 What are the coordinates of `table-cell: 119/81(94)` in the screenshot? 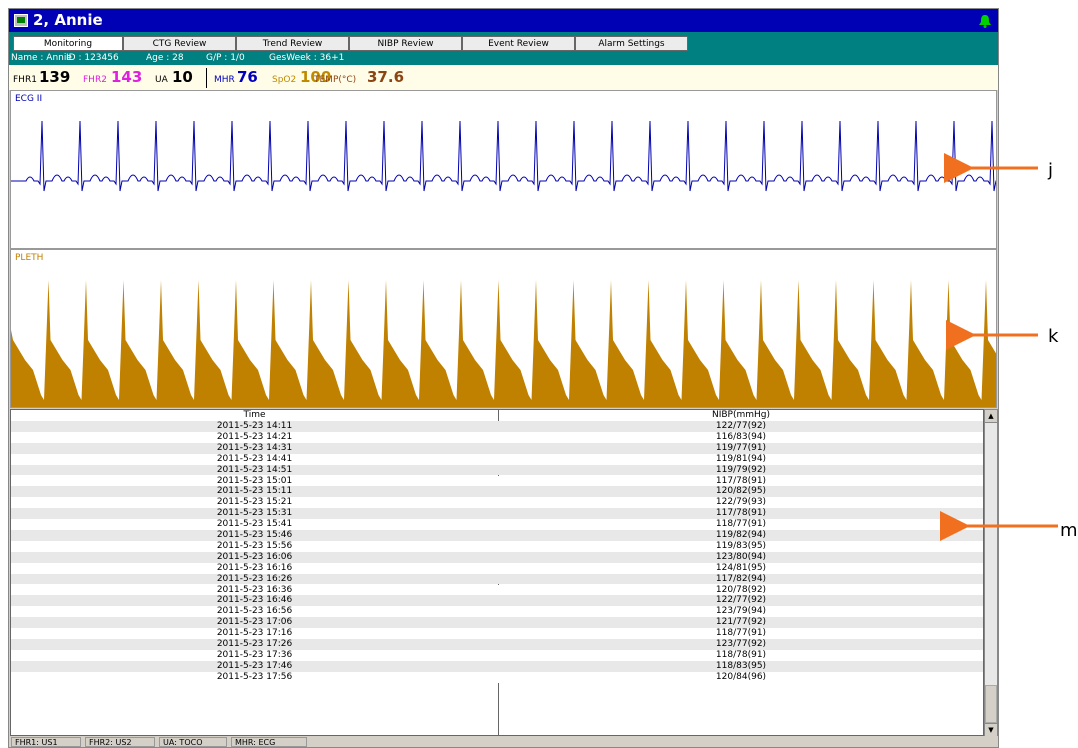 It's located at (741, 458).